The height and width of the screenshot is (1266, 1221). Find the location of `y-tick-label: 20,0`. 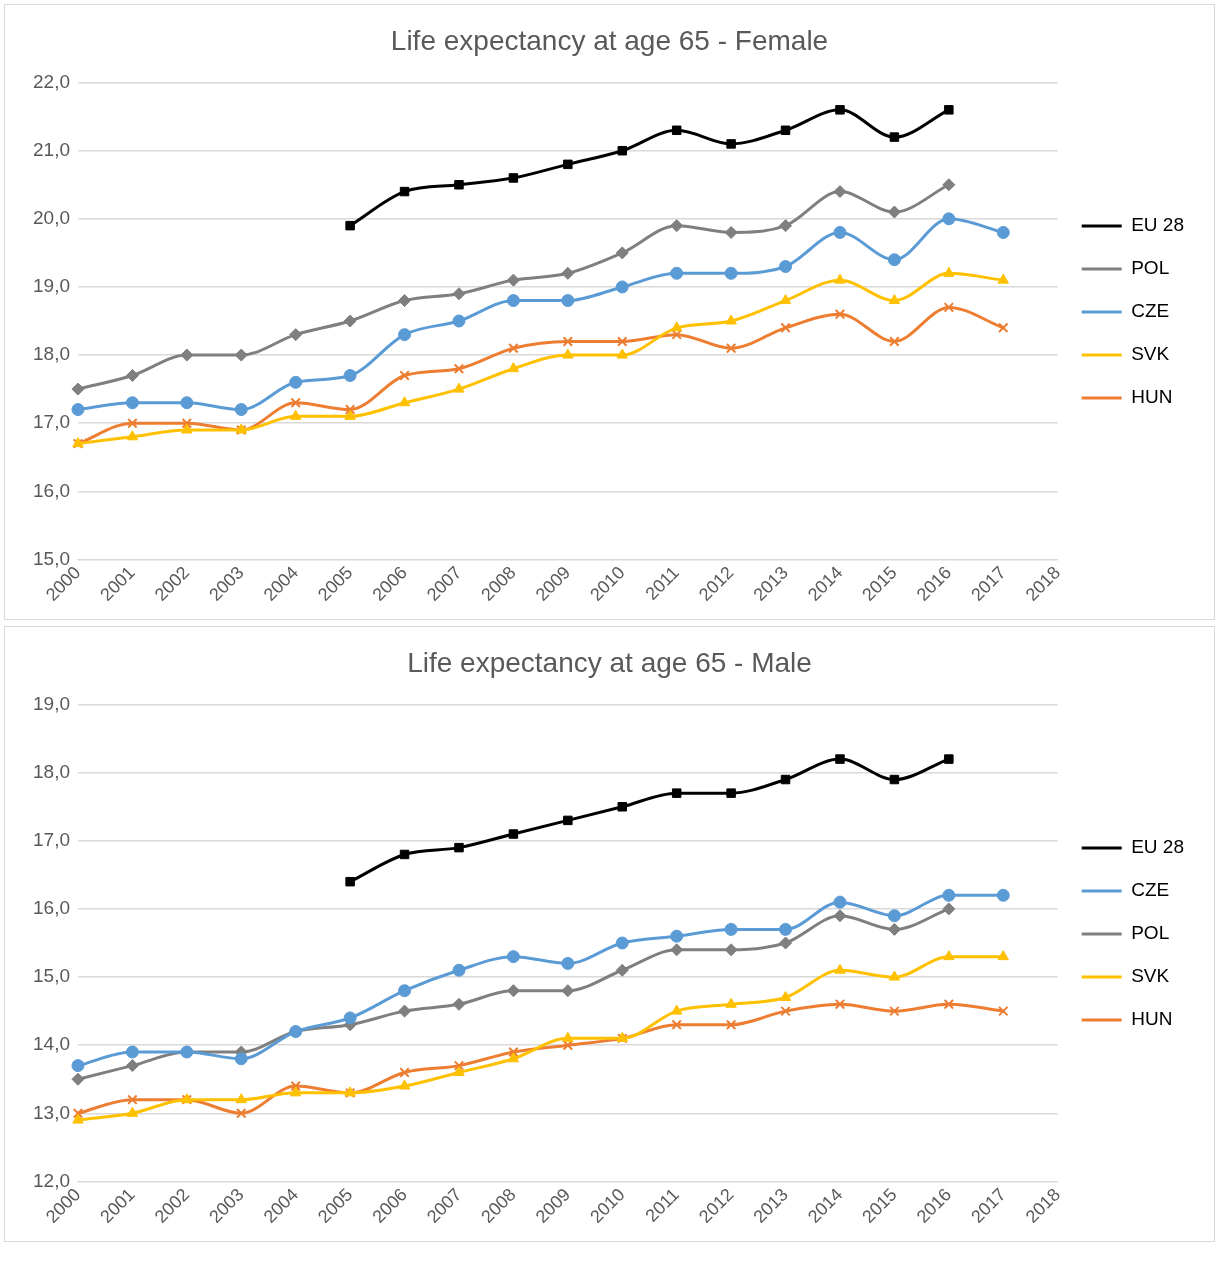

y-tick-label: 20,0 is located at coordinates (51, 218).